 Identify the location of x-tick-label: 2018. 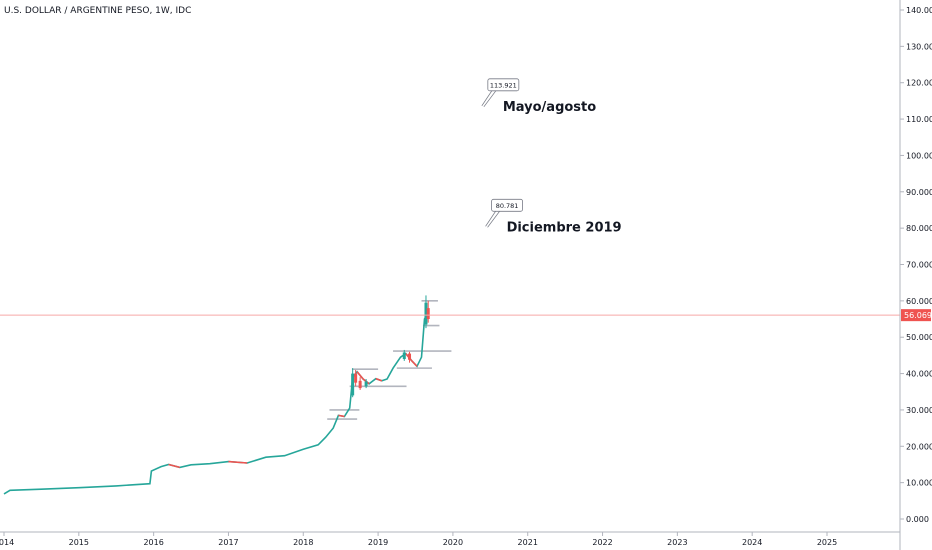
(303, 542).